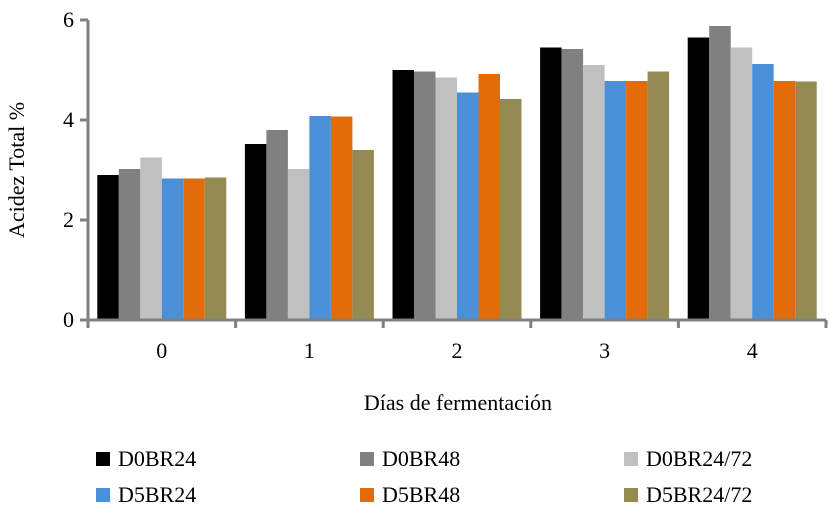  Describe the element at coordinates (68, 319) in the screenshot. I see `y-tick-label: 0` at that location.